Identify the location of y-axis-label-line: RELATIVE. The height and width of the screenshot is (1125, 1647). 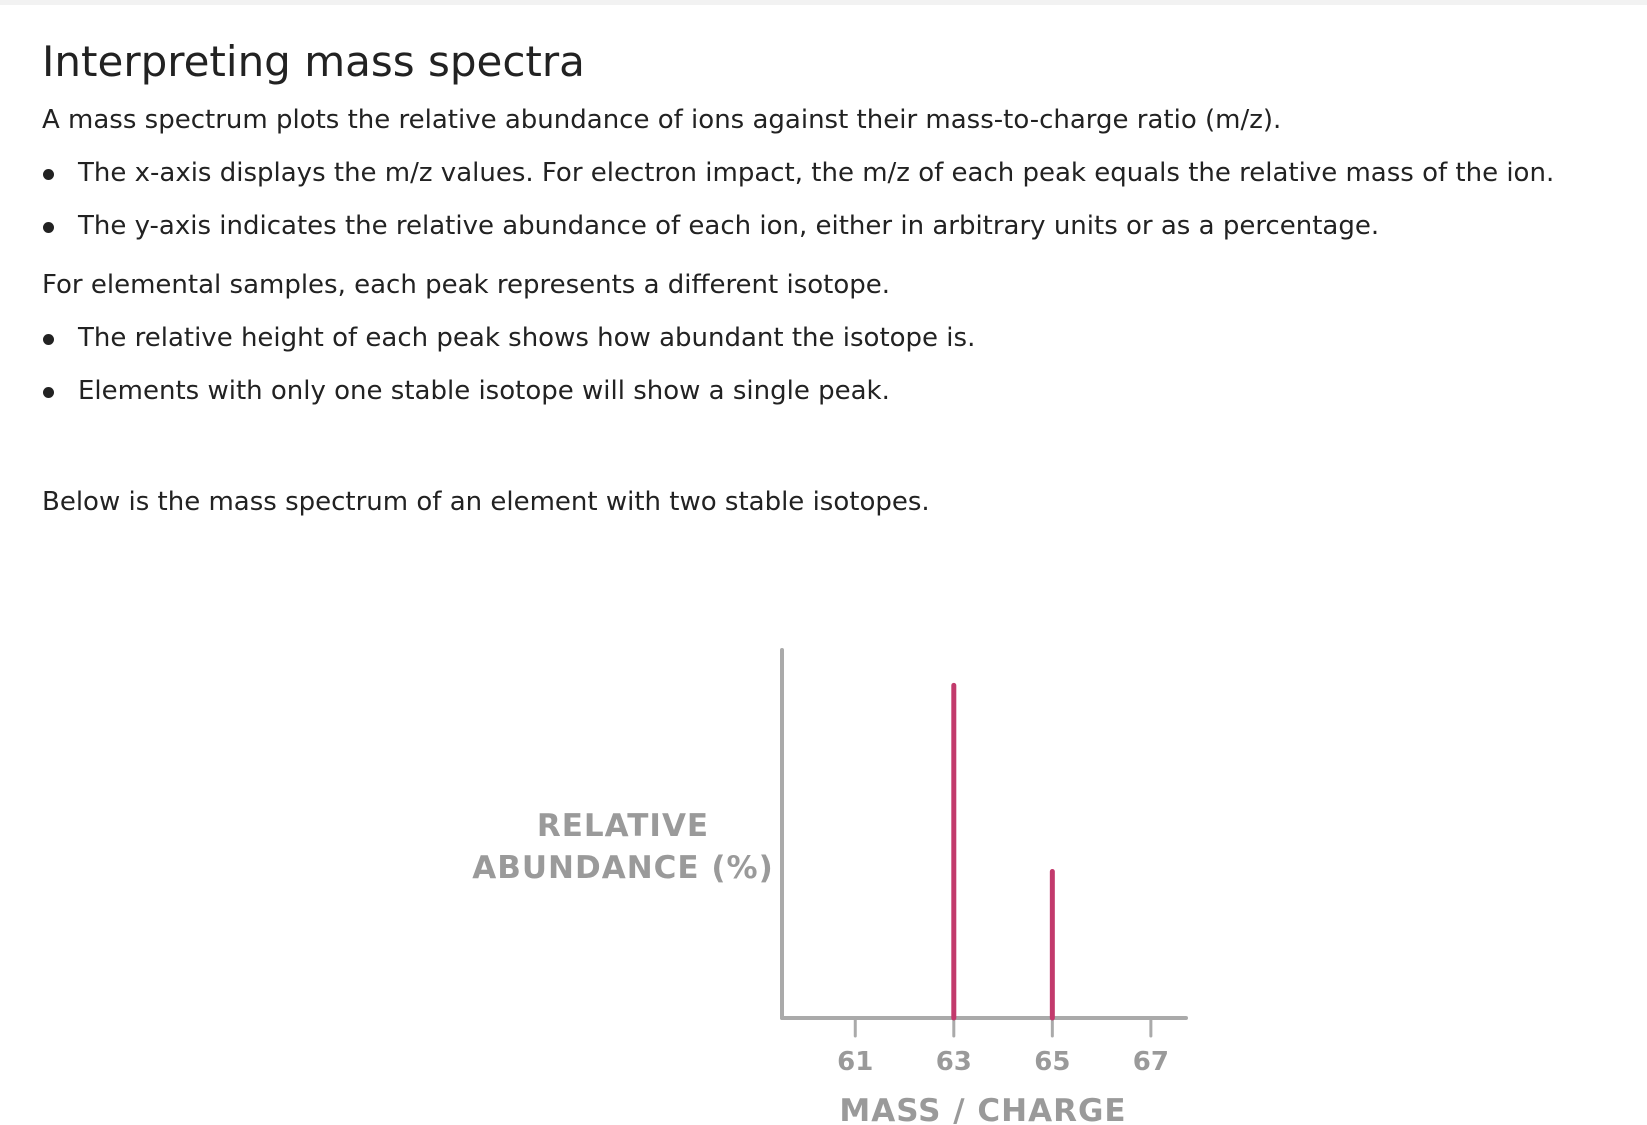
(623, 826).